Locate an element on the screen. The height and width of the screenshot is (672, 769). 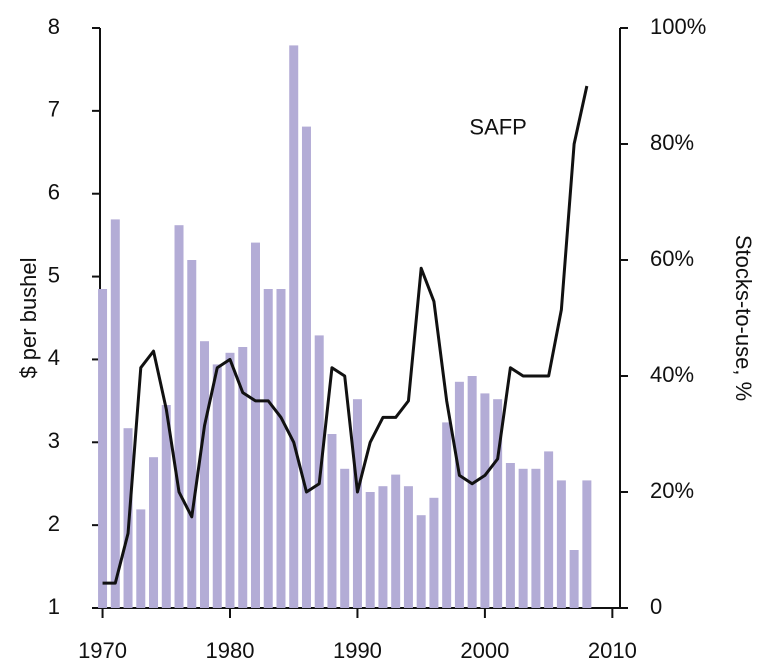
y-tick-label: 7 is located at coordinates (54, 109).